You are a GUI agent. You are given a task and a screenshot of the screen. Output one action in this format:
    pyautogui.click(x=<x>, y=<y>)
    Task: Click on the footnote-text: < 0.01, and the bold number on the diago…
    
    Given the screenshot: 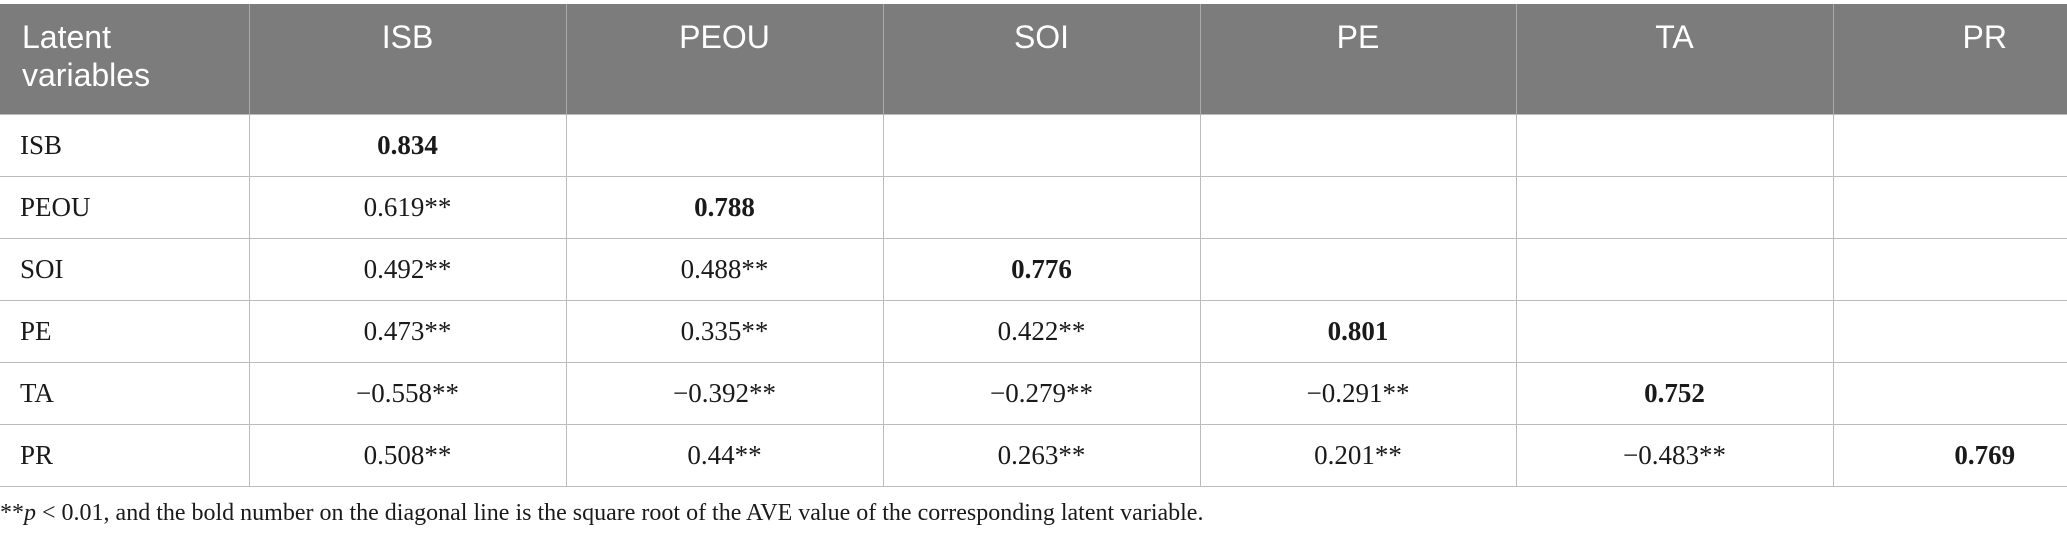 What is the action you would take?
    pyautogui.click(x=620, y=513)
    